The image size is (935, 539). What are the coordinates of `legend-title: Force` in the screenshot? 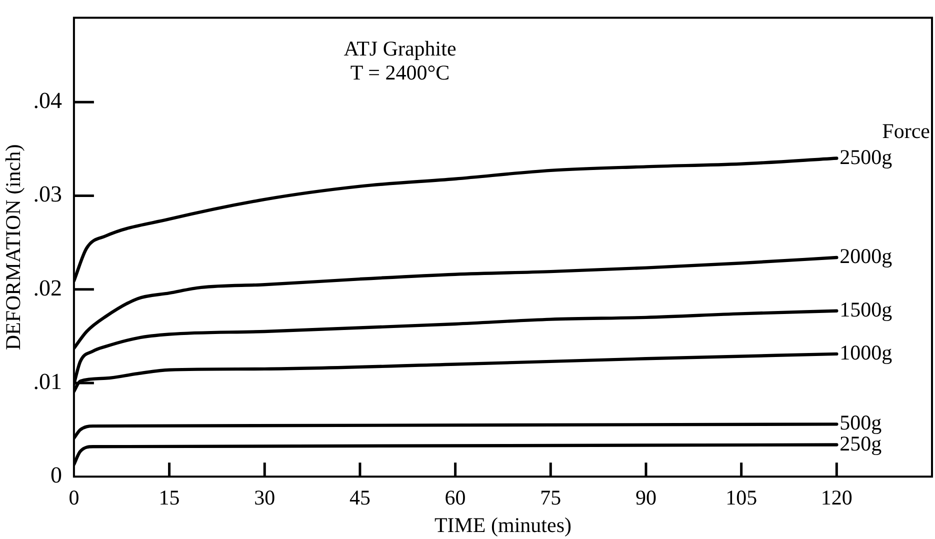 It's located at (906, 130).